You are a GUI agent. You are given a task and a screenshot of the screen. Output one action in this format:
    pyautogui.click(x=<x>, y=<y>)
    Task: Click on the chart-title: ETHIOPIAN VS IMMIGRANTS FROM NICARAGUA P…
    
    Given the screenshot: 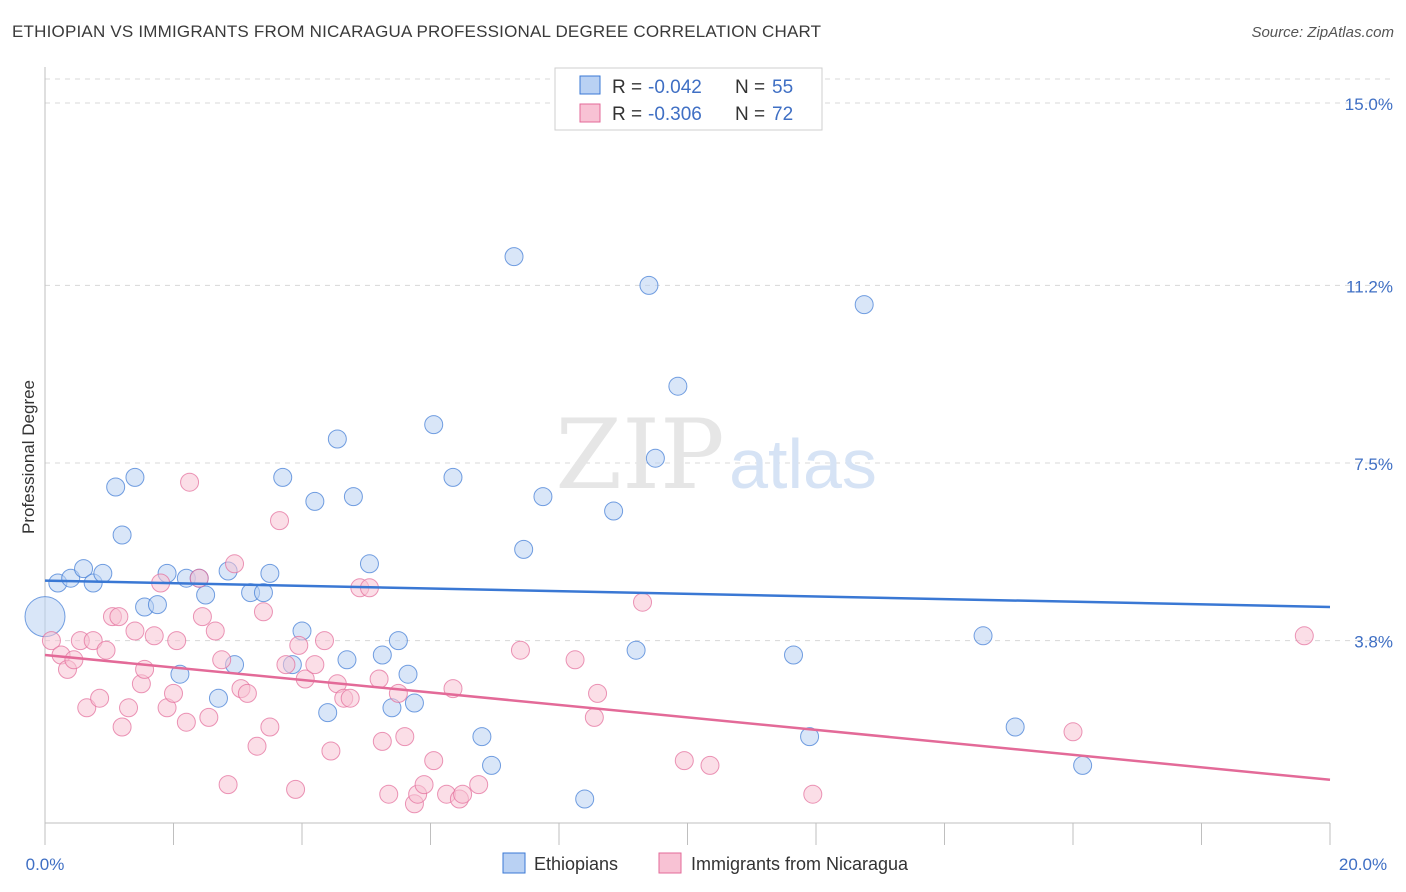 What is the action you would take?
    pyautogui.click(x=417, y=31)
    